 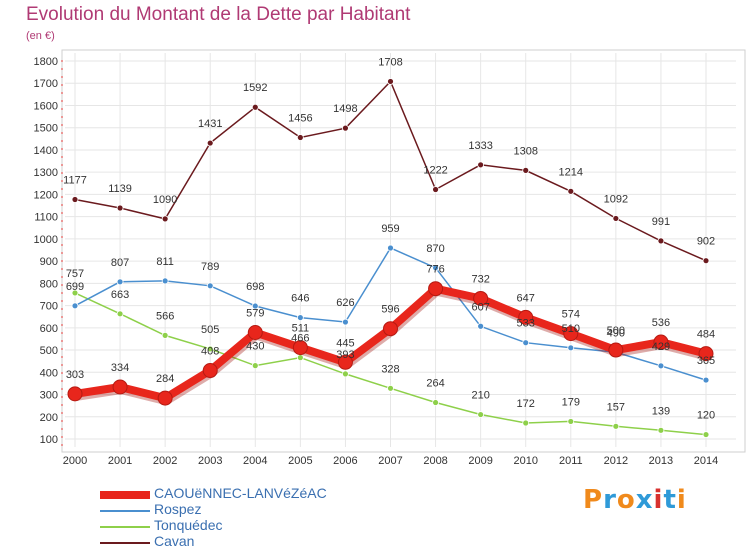 I want to click on data-label: 393, so click(x=345, y=355).